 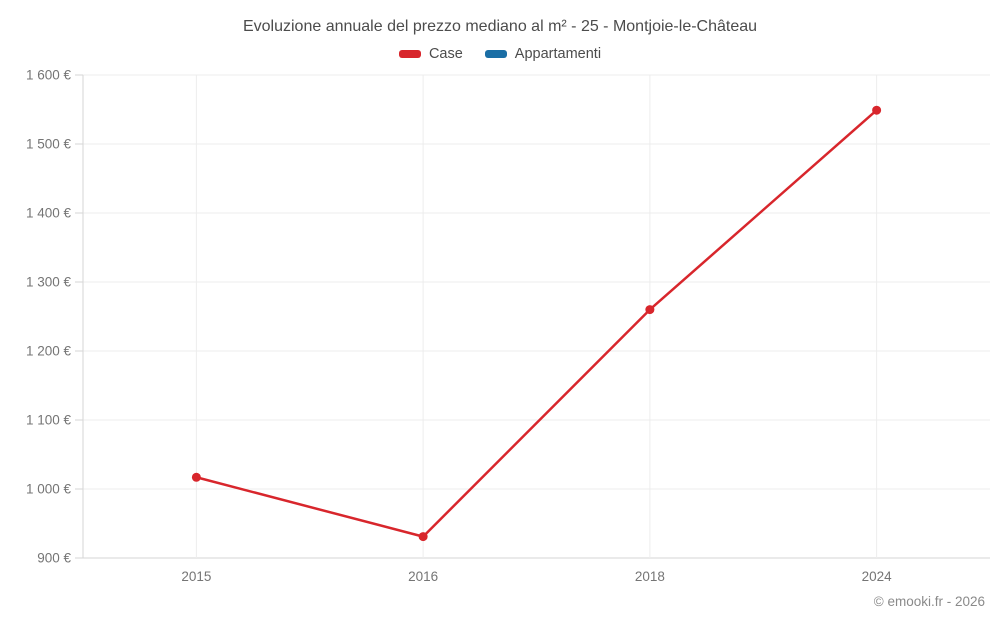 I want to click on y-axis-tick-label: 1 600 €, so click(x=49, y=75).